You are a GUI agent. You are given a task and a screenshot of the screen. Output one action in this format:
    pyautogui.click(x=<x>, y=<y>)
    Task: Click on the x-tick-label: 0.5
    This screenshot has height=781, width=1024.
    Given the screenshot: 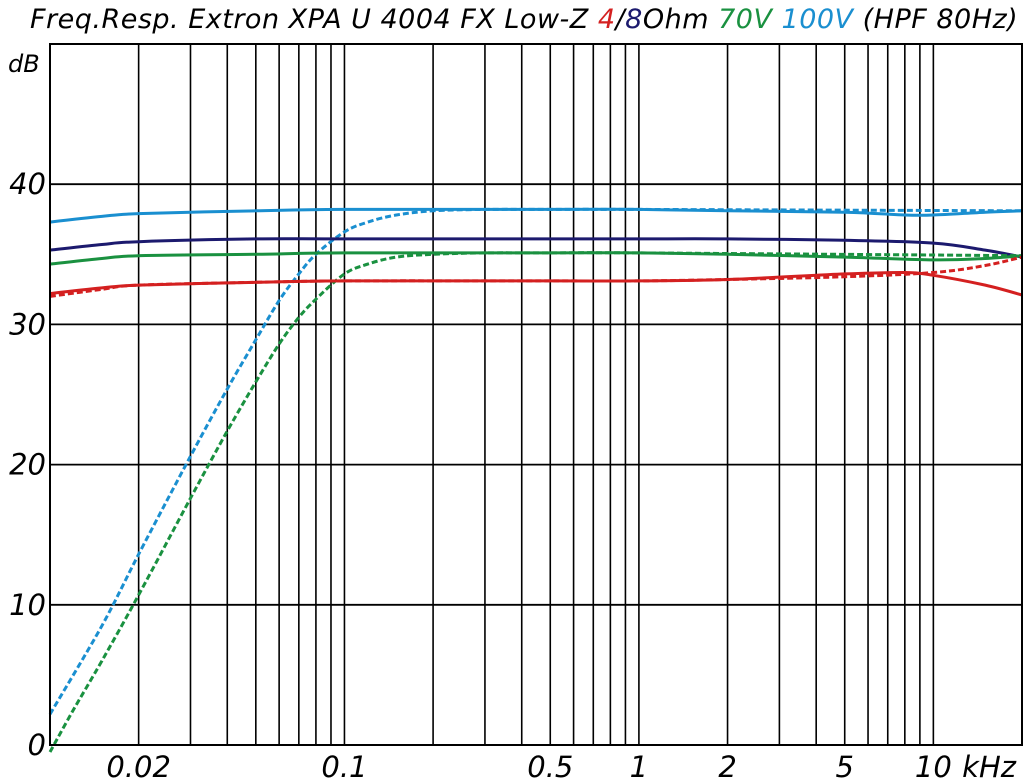 What is the action you would take?
    pyautogui.click(x=550, y=765)
    